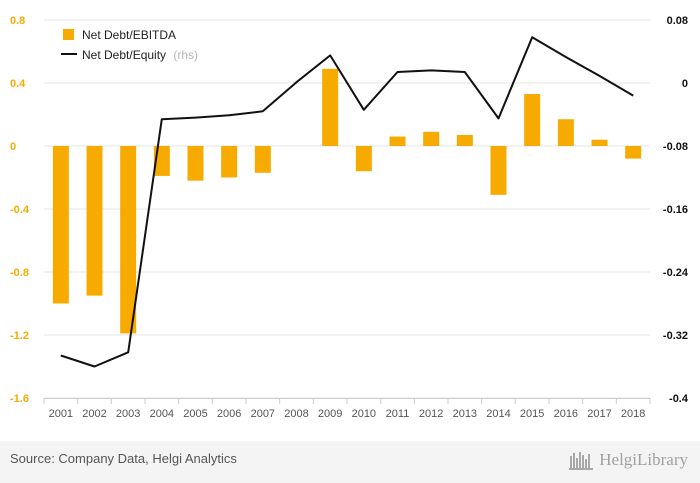 The width and height of the screenshot is (700, 483). What do you see at coordinates (296, 414) in the screenshot?
I see `x-axis-tick-label: 2008` at bounding box center [296, 414].